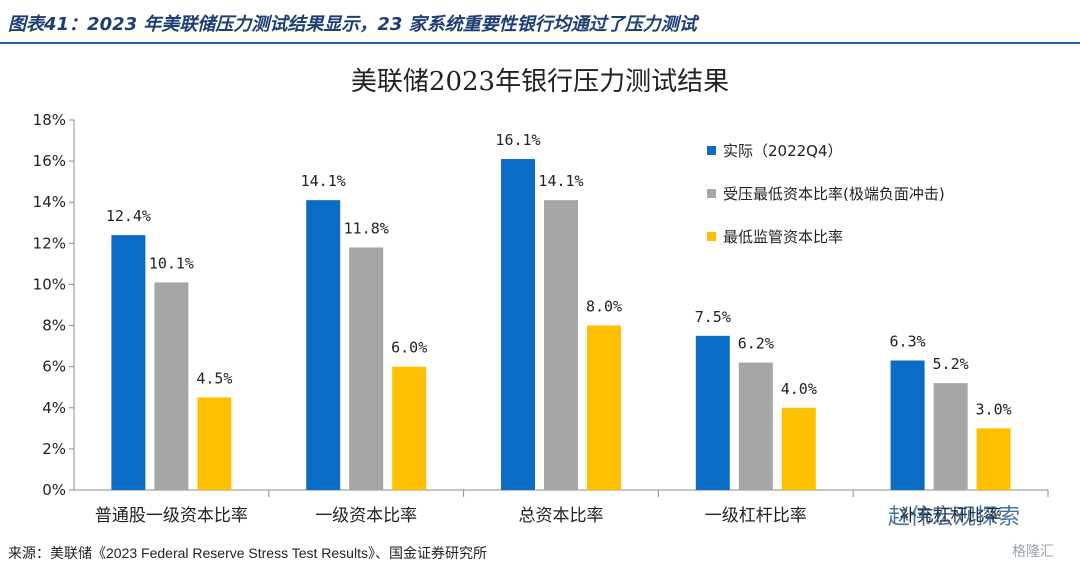 Image resolution: width=1080 pixels, height=568 pixels. Describe the element at coordinates (49, 284) in the screenshot. I see `y-tick-label: 10%` at that location.